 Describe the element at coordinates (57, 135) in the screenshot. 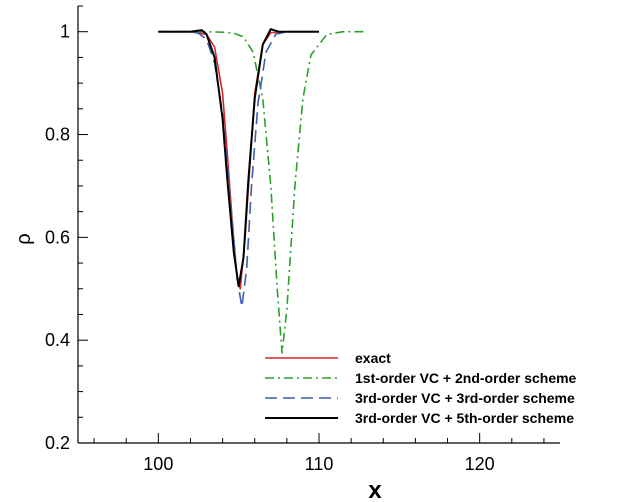

I see `y-tick-label: 0.8` at that location.